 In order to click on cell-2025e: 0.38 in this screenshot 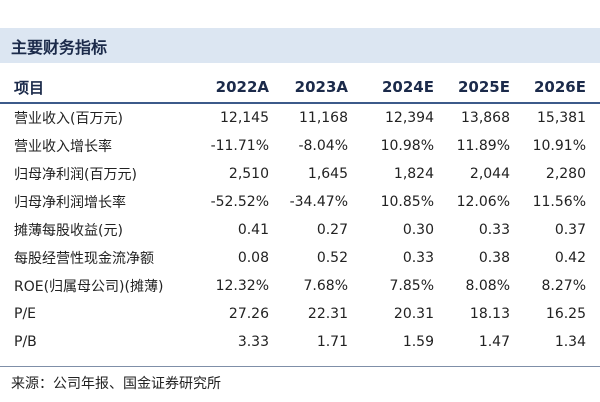, I will do `click(494, 258)`.